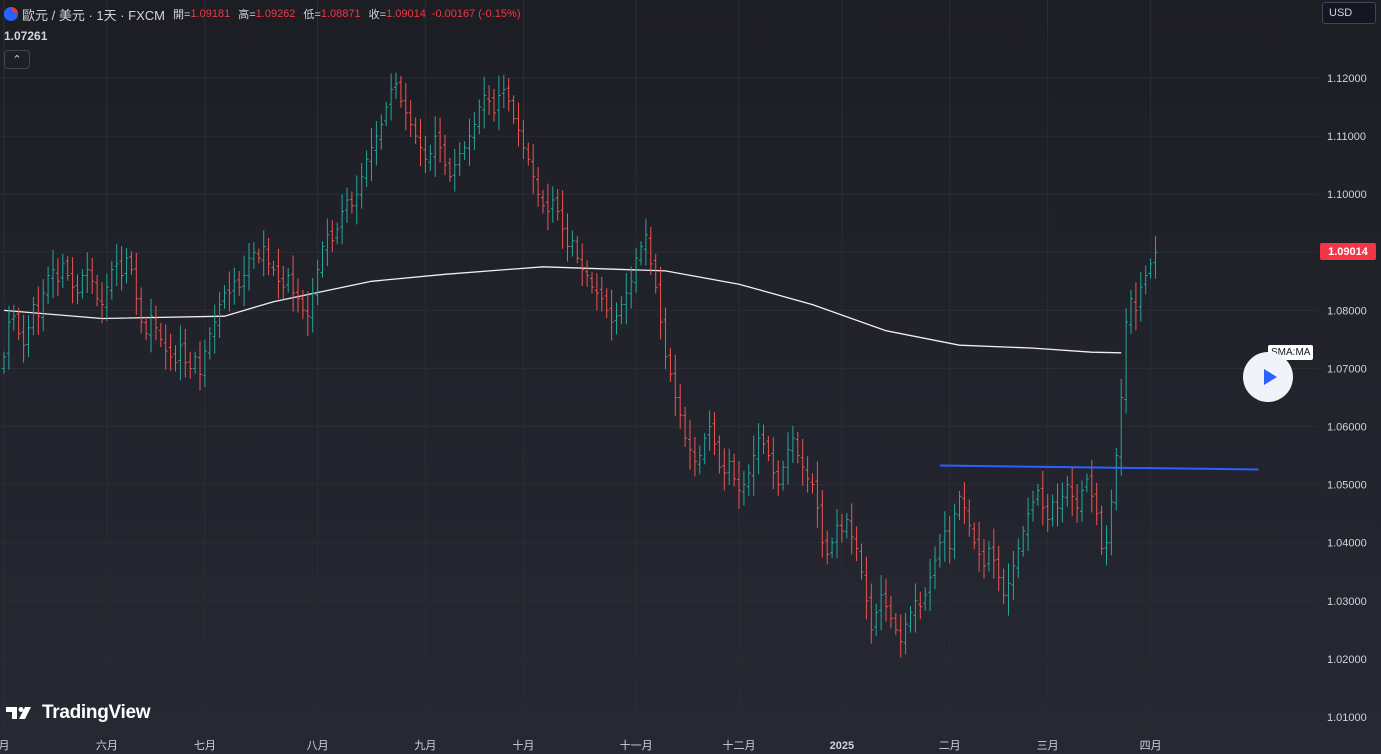 The image size is (1381, 754). I want to click on low-label: 低=, so click(312, 15).